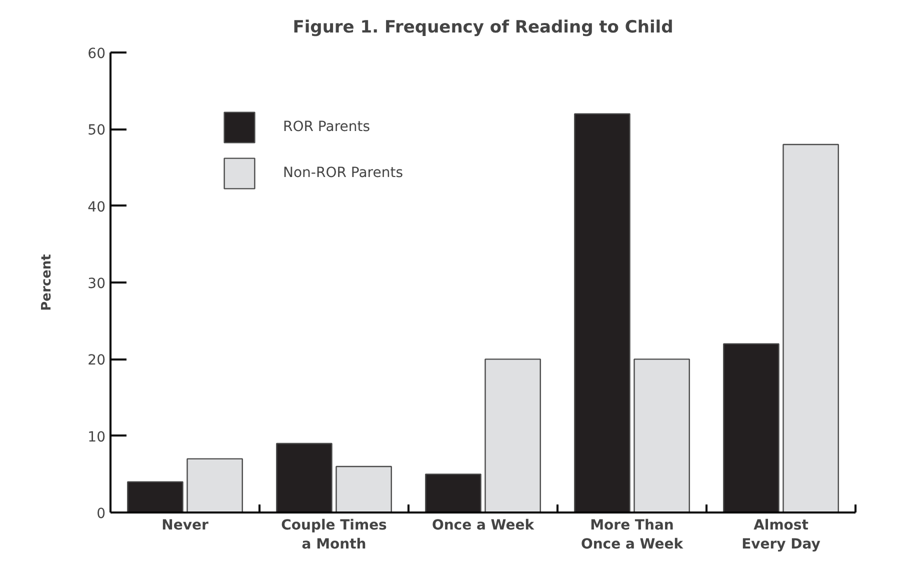  What do you see at coordinates (185, 526) in the screenshot?
I see `x-tick-label: Never` at bounding box center [185, 526].